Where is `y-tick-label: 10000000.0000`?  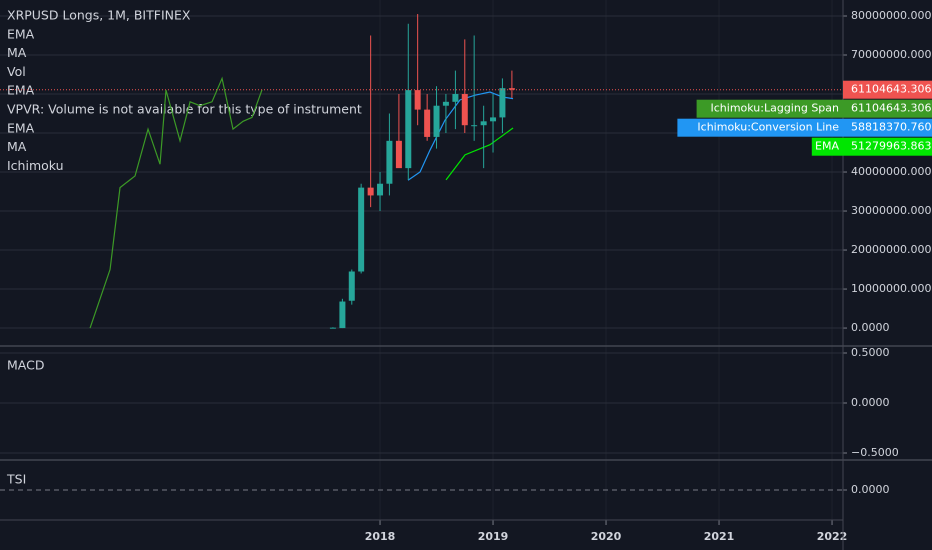 y-tick-label: 10000000.0000 is located at coordinates (891, 288).